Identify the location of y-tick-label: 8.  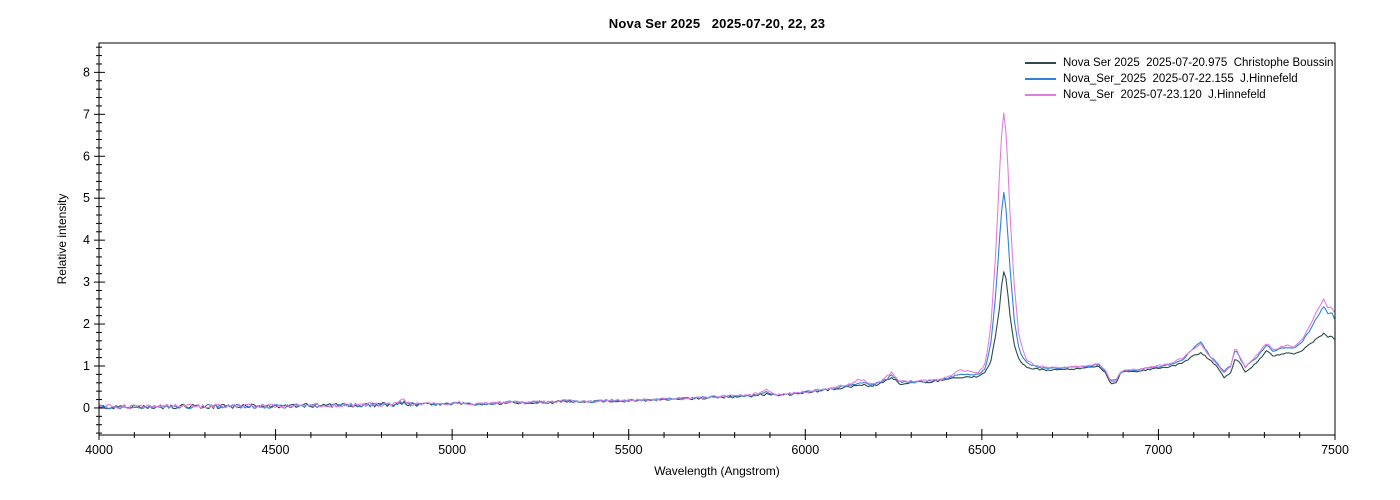
(86, 72).